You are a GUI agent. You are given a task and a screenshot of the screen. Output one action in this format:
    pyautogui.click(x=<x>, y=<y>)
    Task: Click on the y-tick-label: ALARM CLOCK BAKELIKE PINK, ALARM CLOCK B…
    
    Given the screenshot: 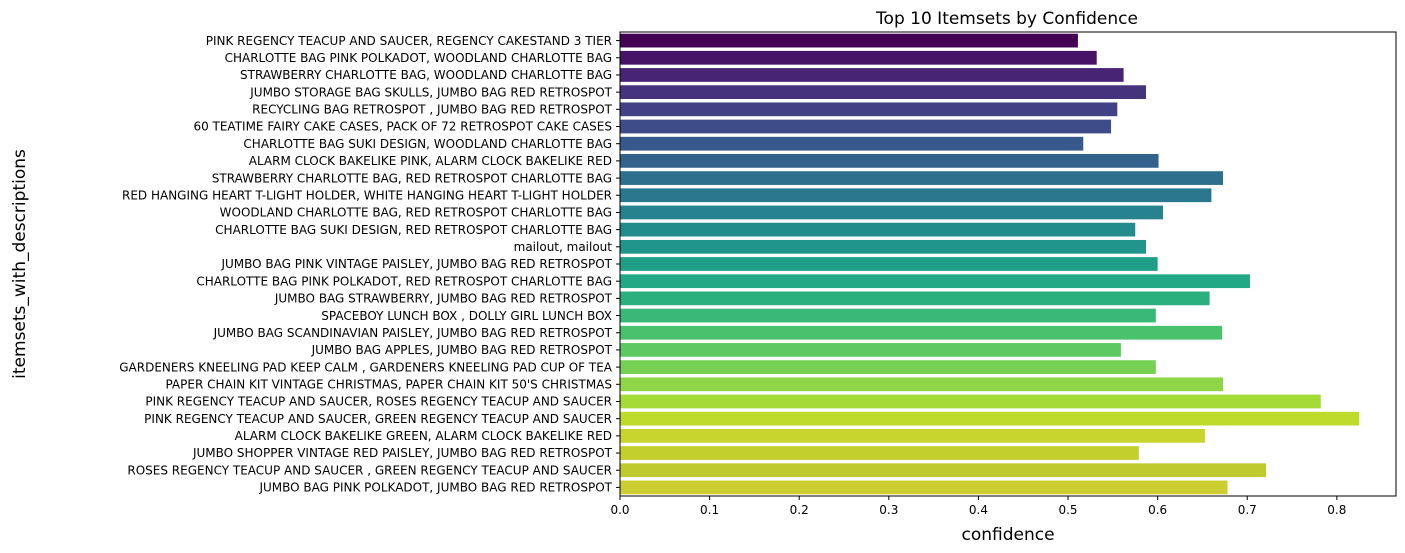 What is the action you would take?
    pyautogui.click(x=430, y=161)
    